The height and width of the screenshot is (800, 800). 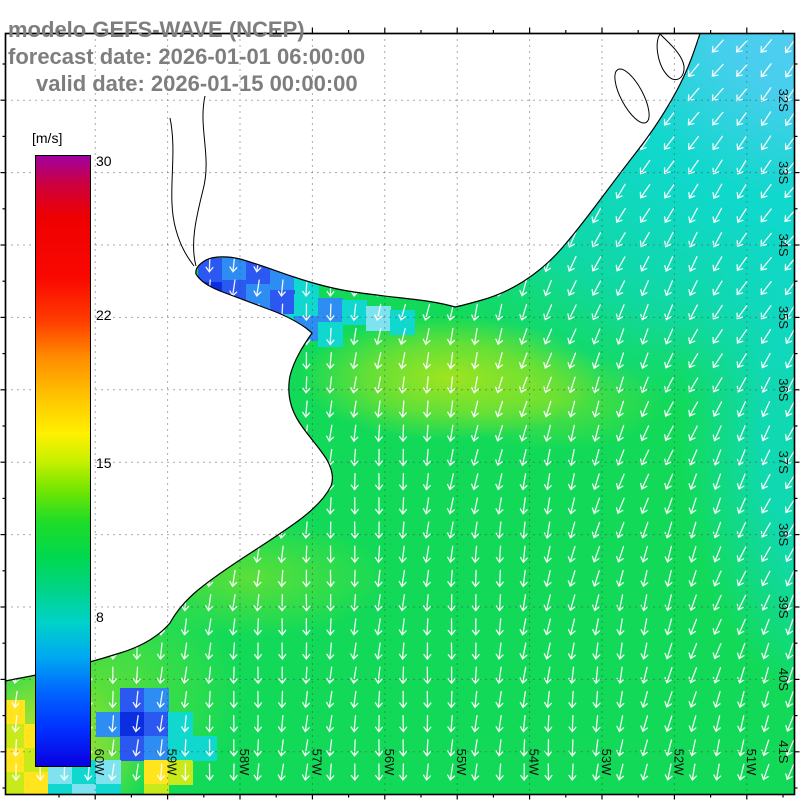 What do you see at coordinates (99, 762) in the screenshot?
I see `lon-label: 60W` at bounding box center [99, 762].